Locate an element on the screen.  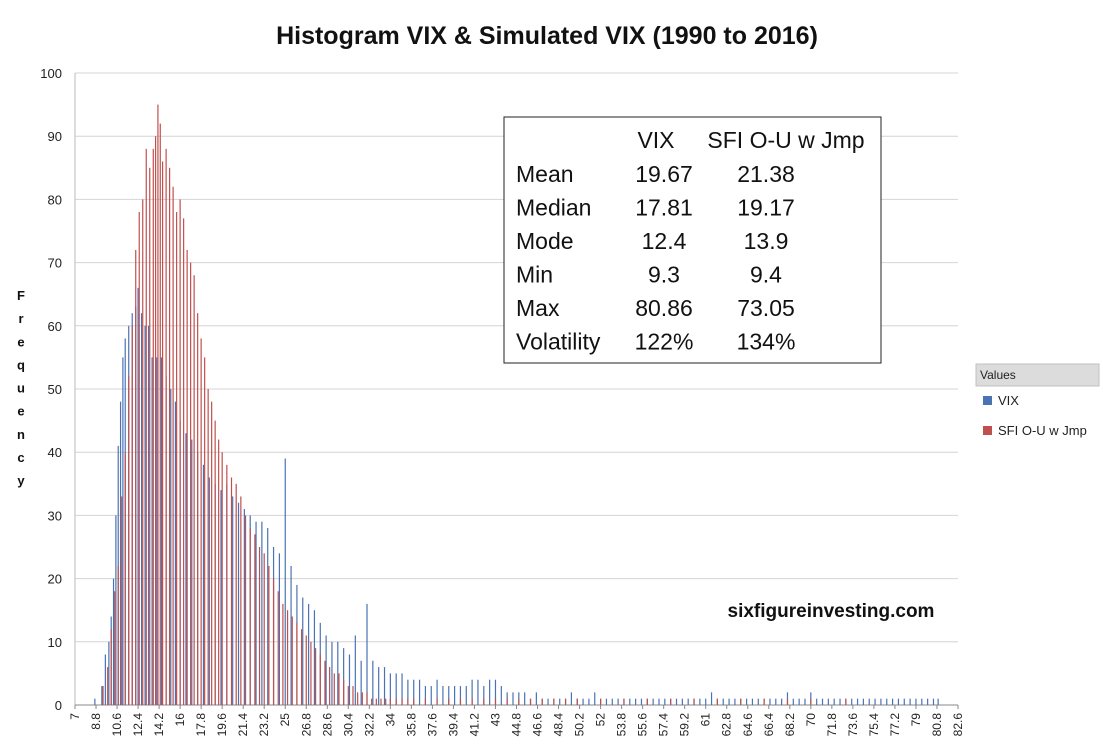
watermark: sixfigureinvesting.com is located at coordinates (831, 611).